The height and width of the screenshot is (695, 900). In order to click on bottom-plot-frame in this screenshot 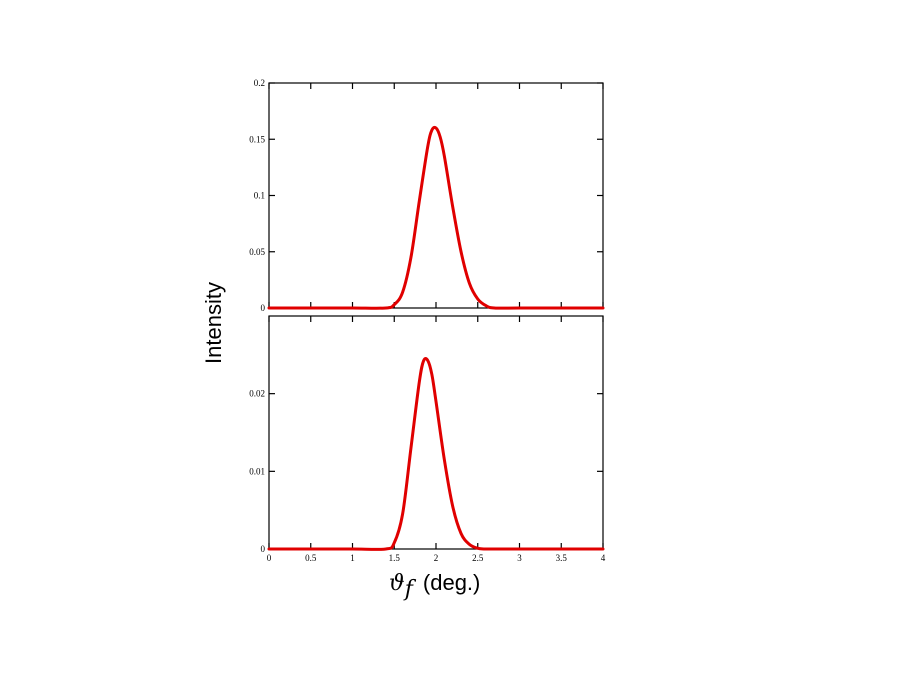, I will do `click(436, 432)`.